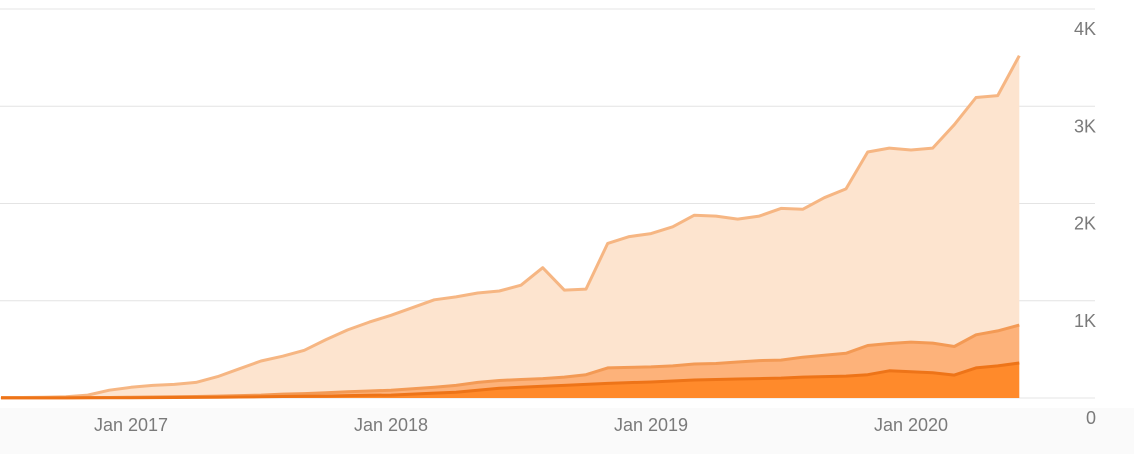 Image resolution: width=1134 pixels, height=454 pixels. Describe the element at coordinates (131, 425) in the screenshot. I see `x-tick-label: Jan 2017` at that location.